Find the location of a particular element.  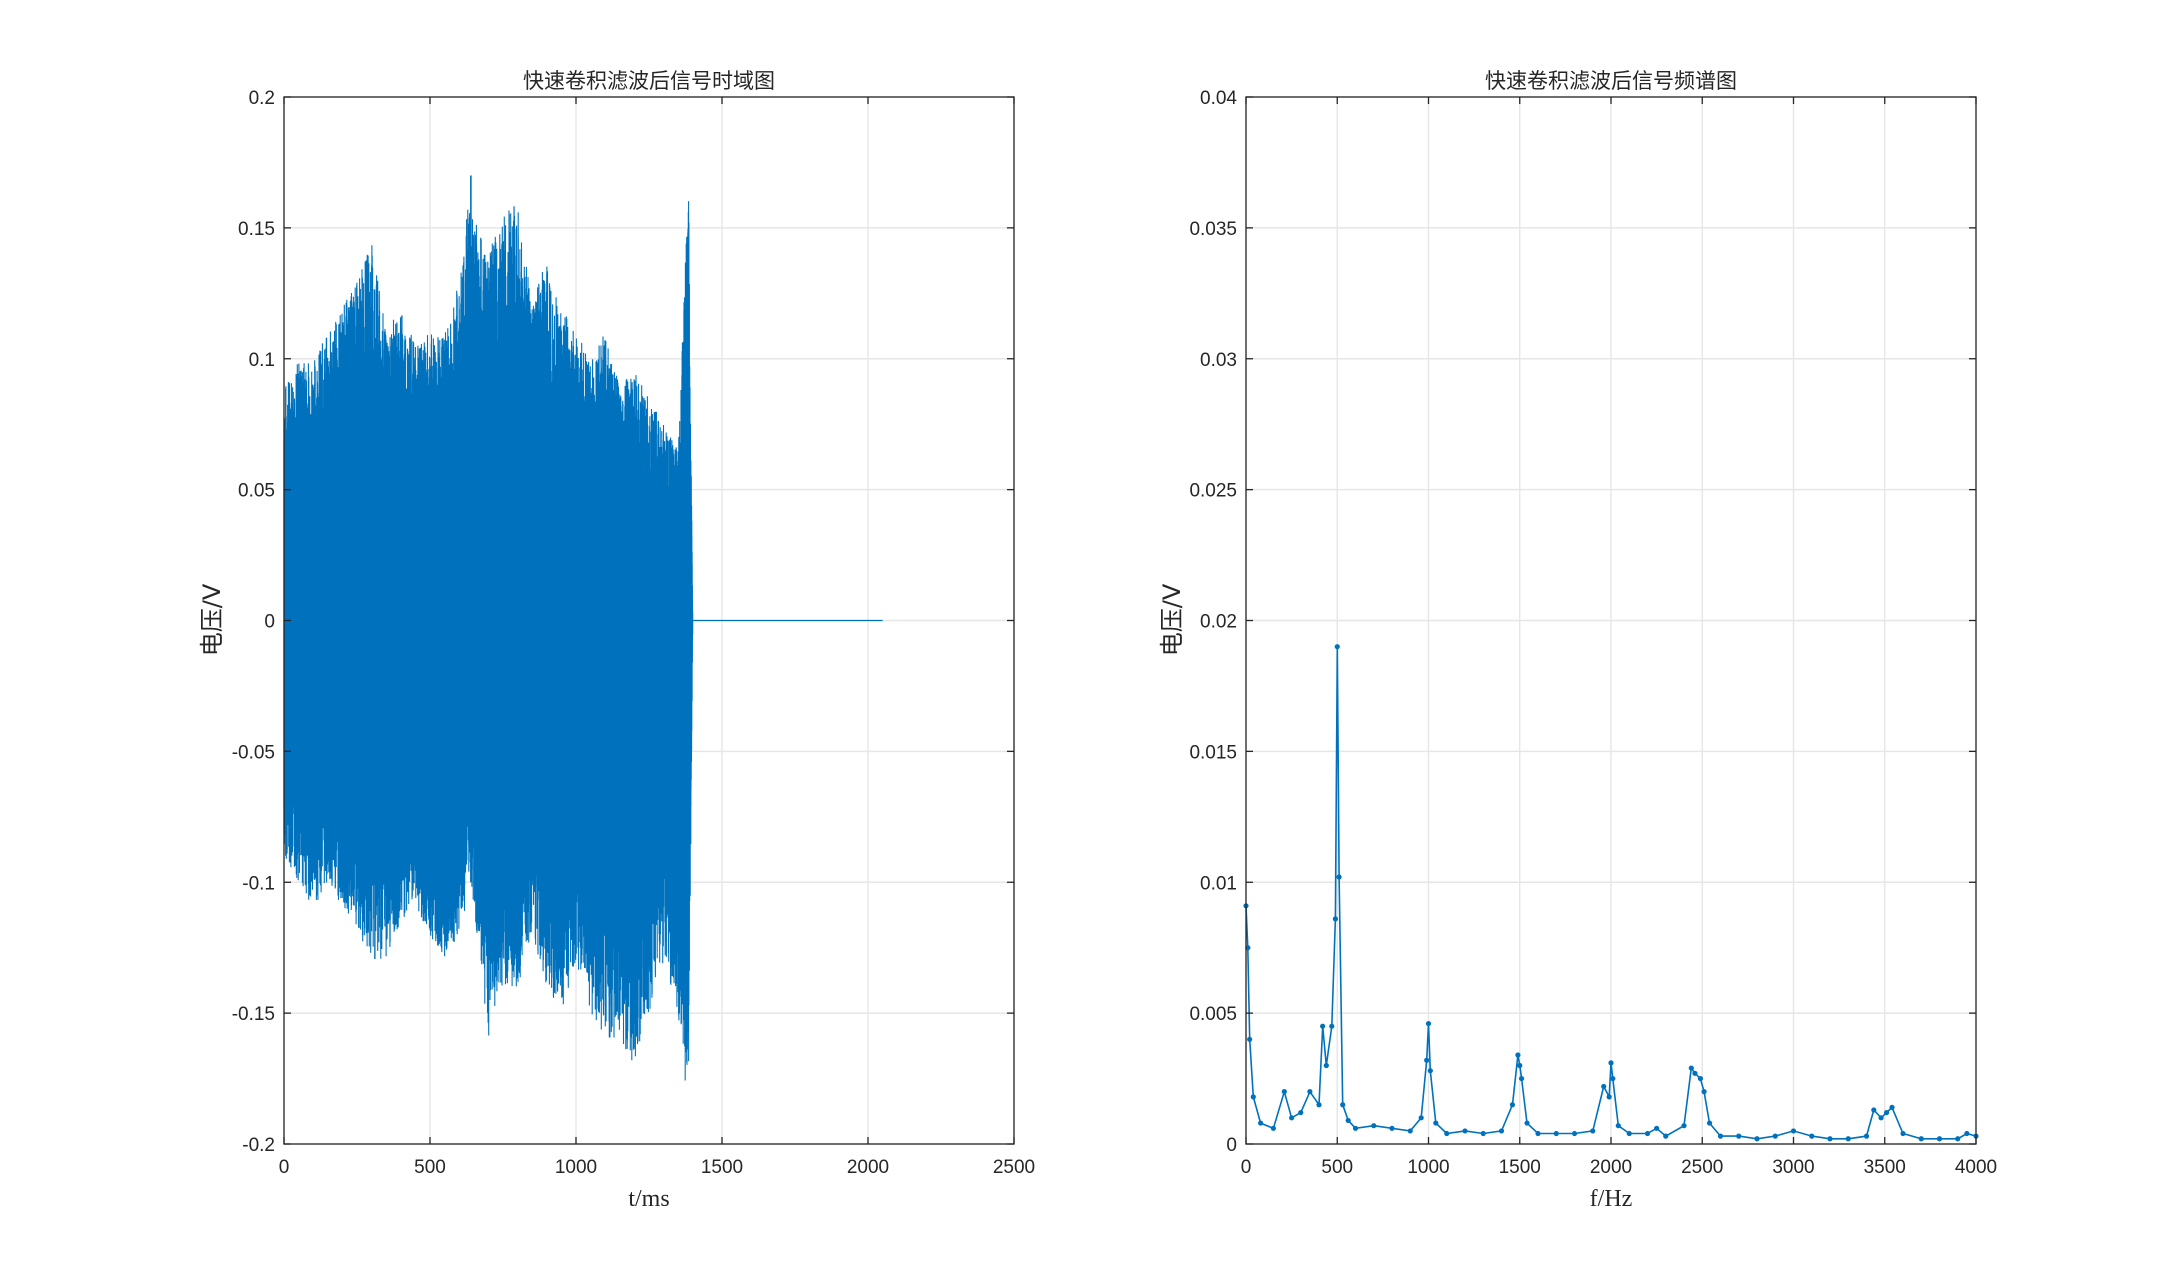

signal-waveform is located at coordinates (488, 641).